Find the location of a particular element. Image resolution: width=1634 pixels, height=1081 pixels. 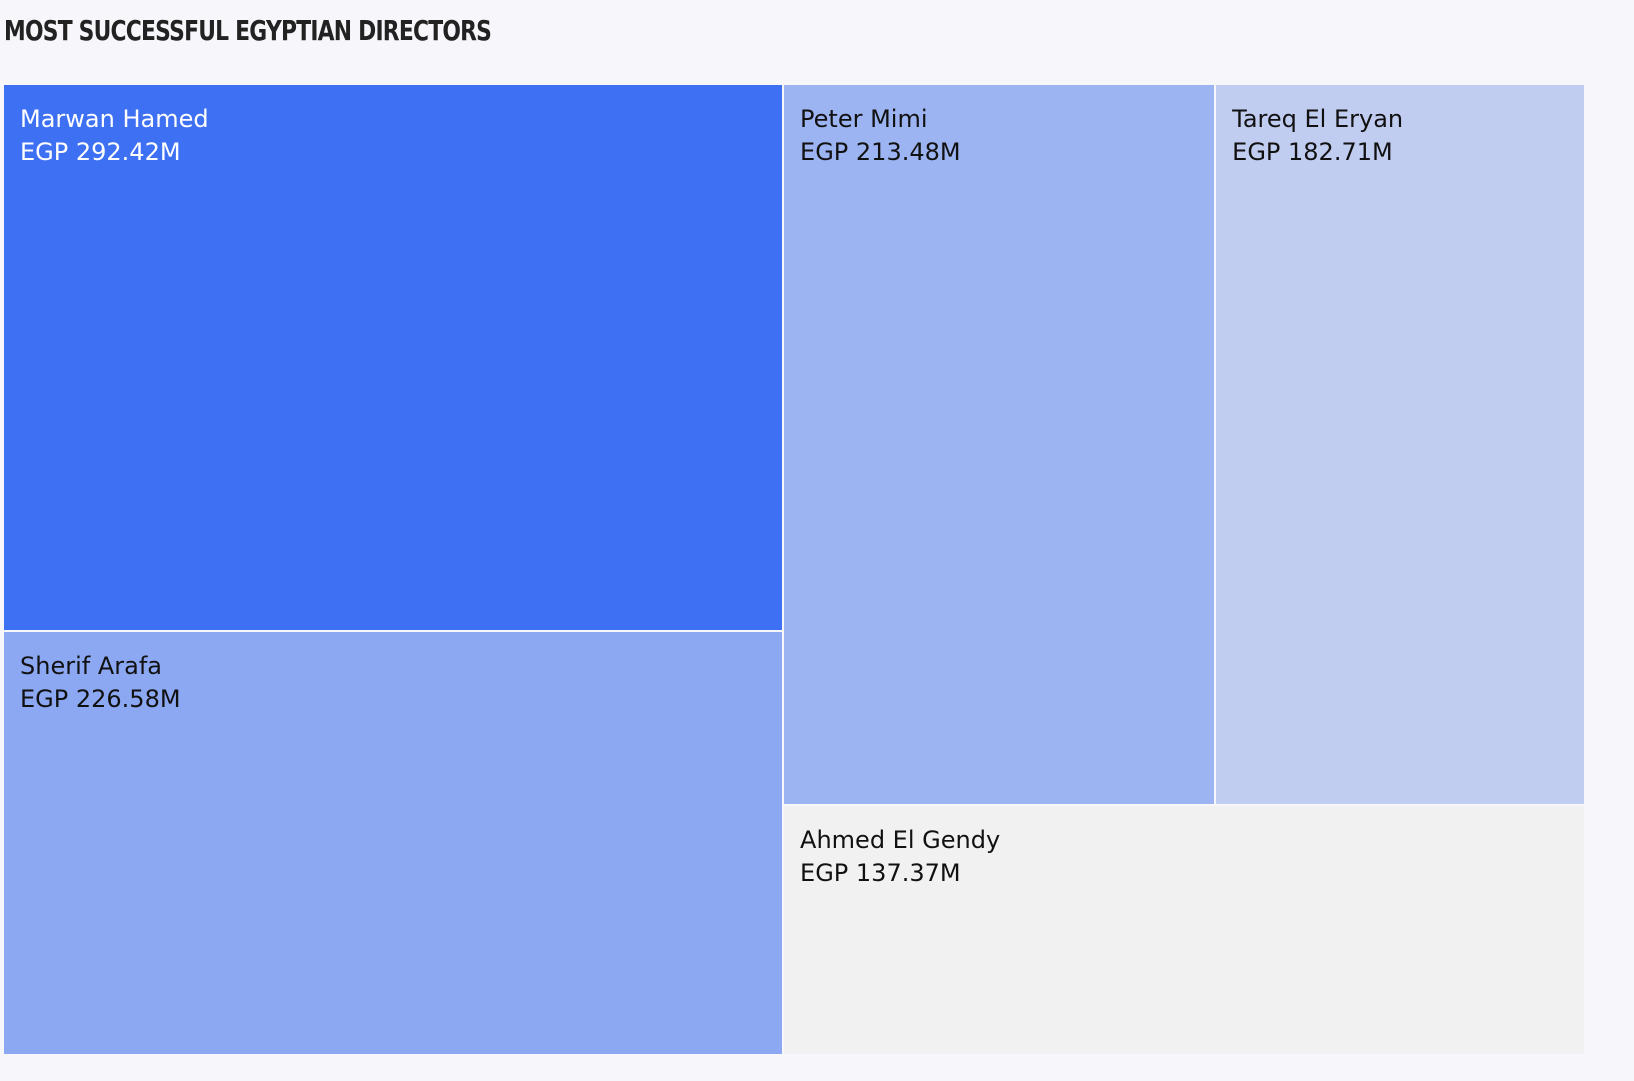

tile-value: EGP 292.42M is located at coordinates (100, 152).